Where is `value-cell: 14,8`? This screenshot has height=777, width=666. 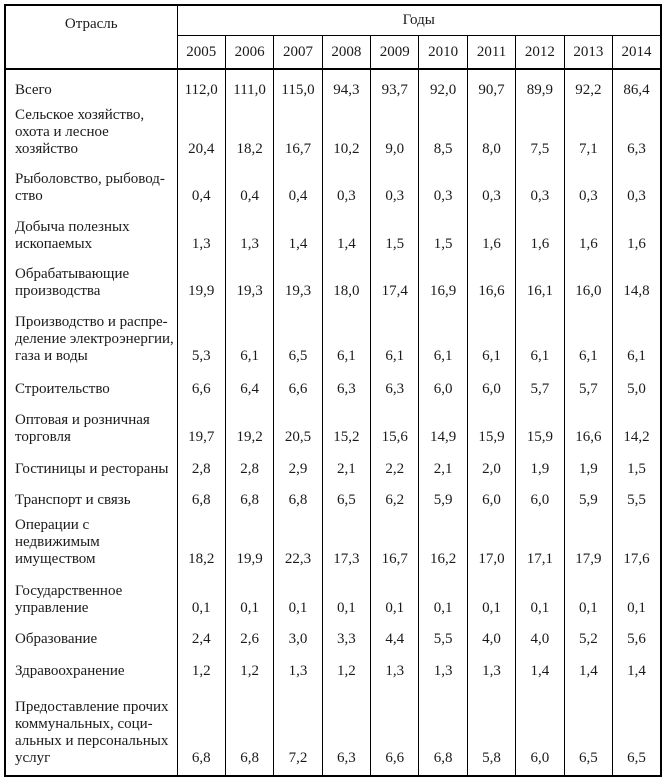 value-cell: 14,8 is located at coordinates (636, 284).